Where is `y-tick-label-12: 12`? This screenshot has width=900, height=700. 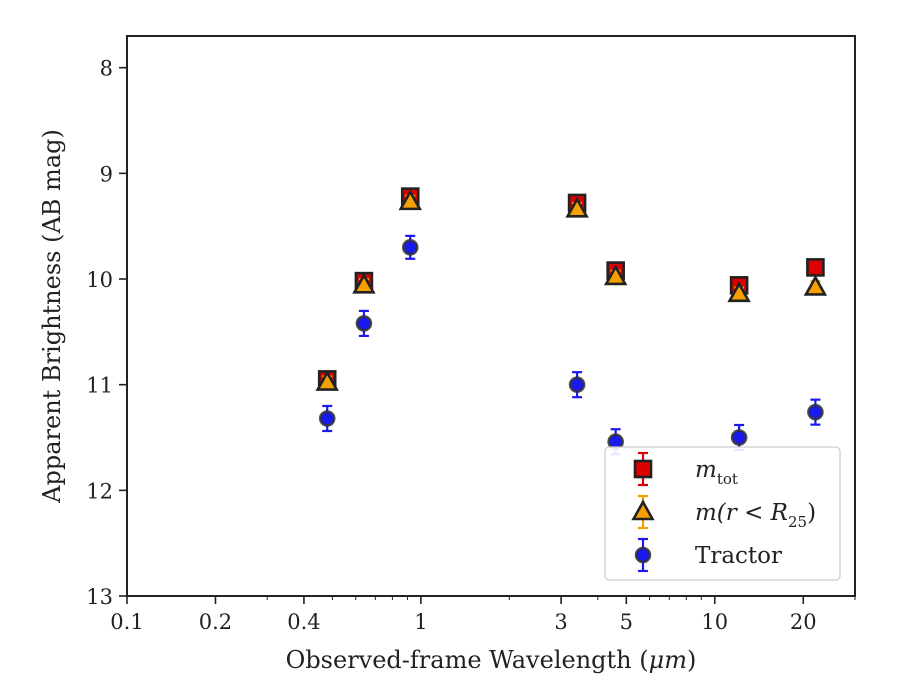
y-tick-label-12: 12 is located at coordinates (99, 491).